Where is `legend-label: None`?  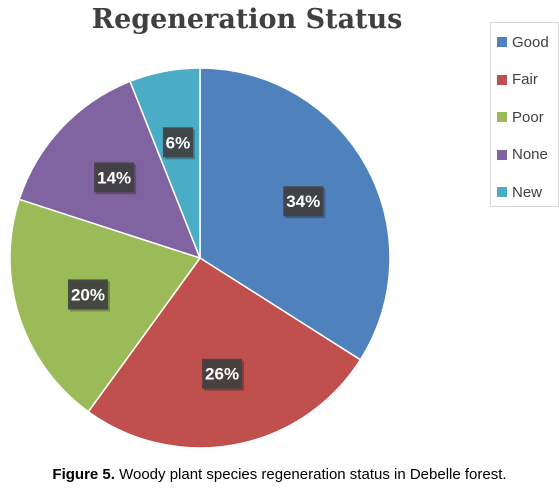
legend-label: None is located at coordinates (530, 154).